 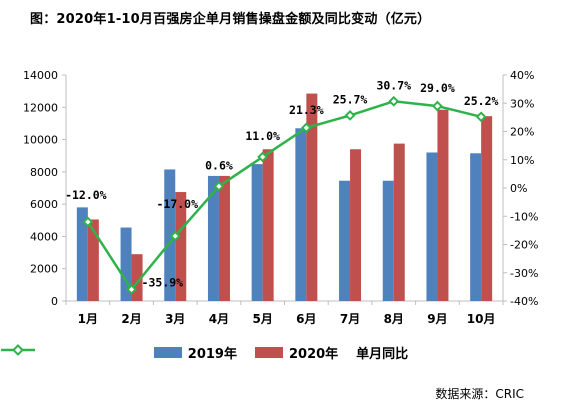 I want to click on y-left-tick-label: 14000, so click(x=40, y=75).